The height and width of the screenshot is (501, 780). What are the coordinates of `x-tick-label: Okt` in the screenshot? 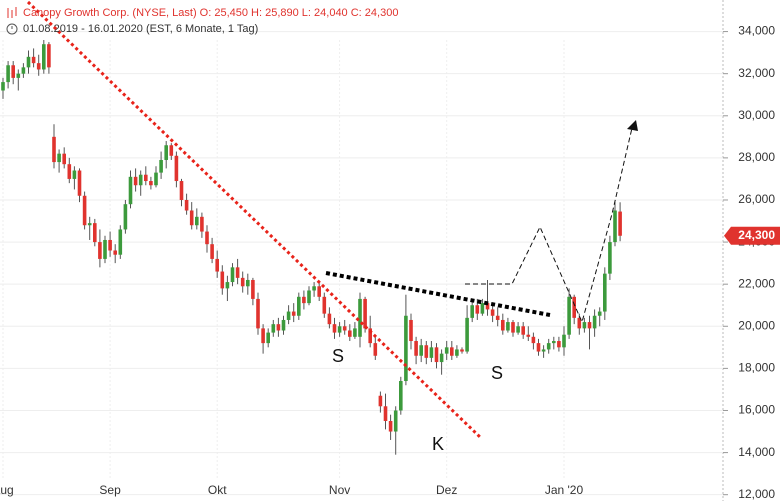 It's located at (217, 490).